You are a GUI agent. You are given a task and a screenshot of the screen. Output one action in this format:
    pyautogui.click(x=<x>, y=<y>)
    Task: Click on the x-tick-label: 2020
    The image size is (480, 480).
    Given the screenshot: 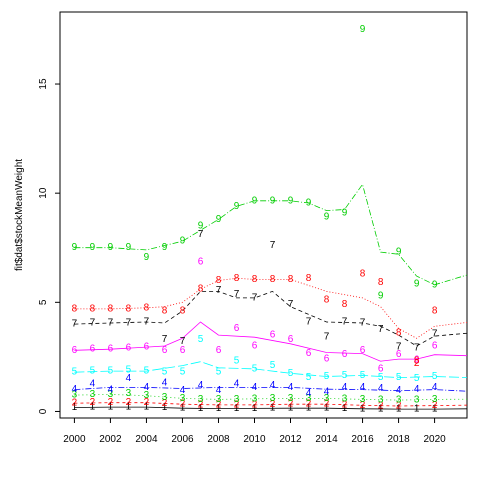 What is the action you would take?
    pyautogui.click(x=434, y=439)
    